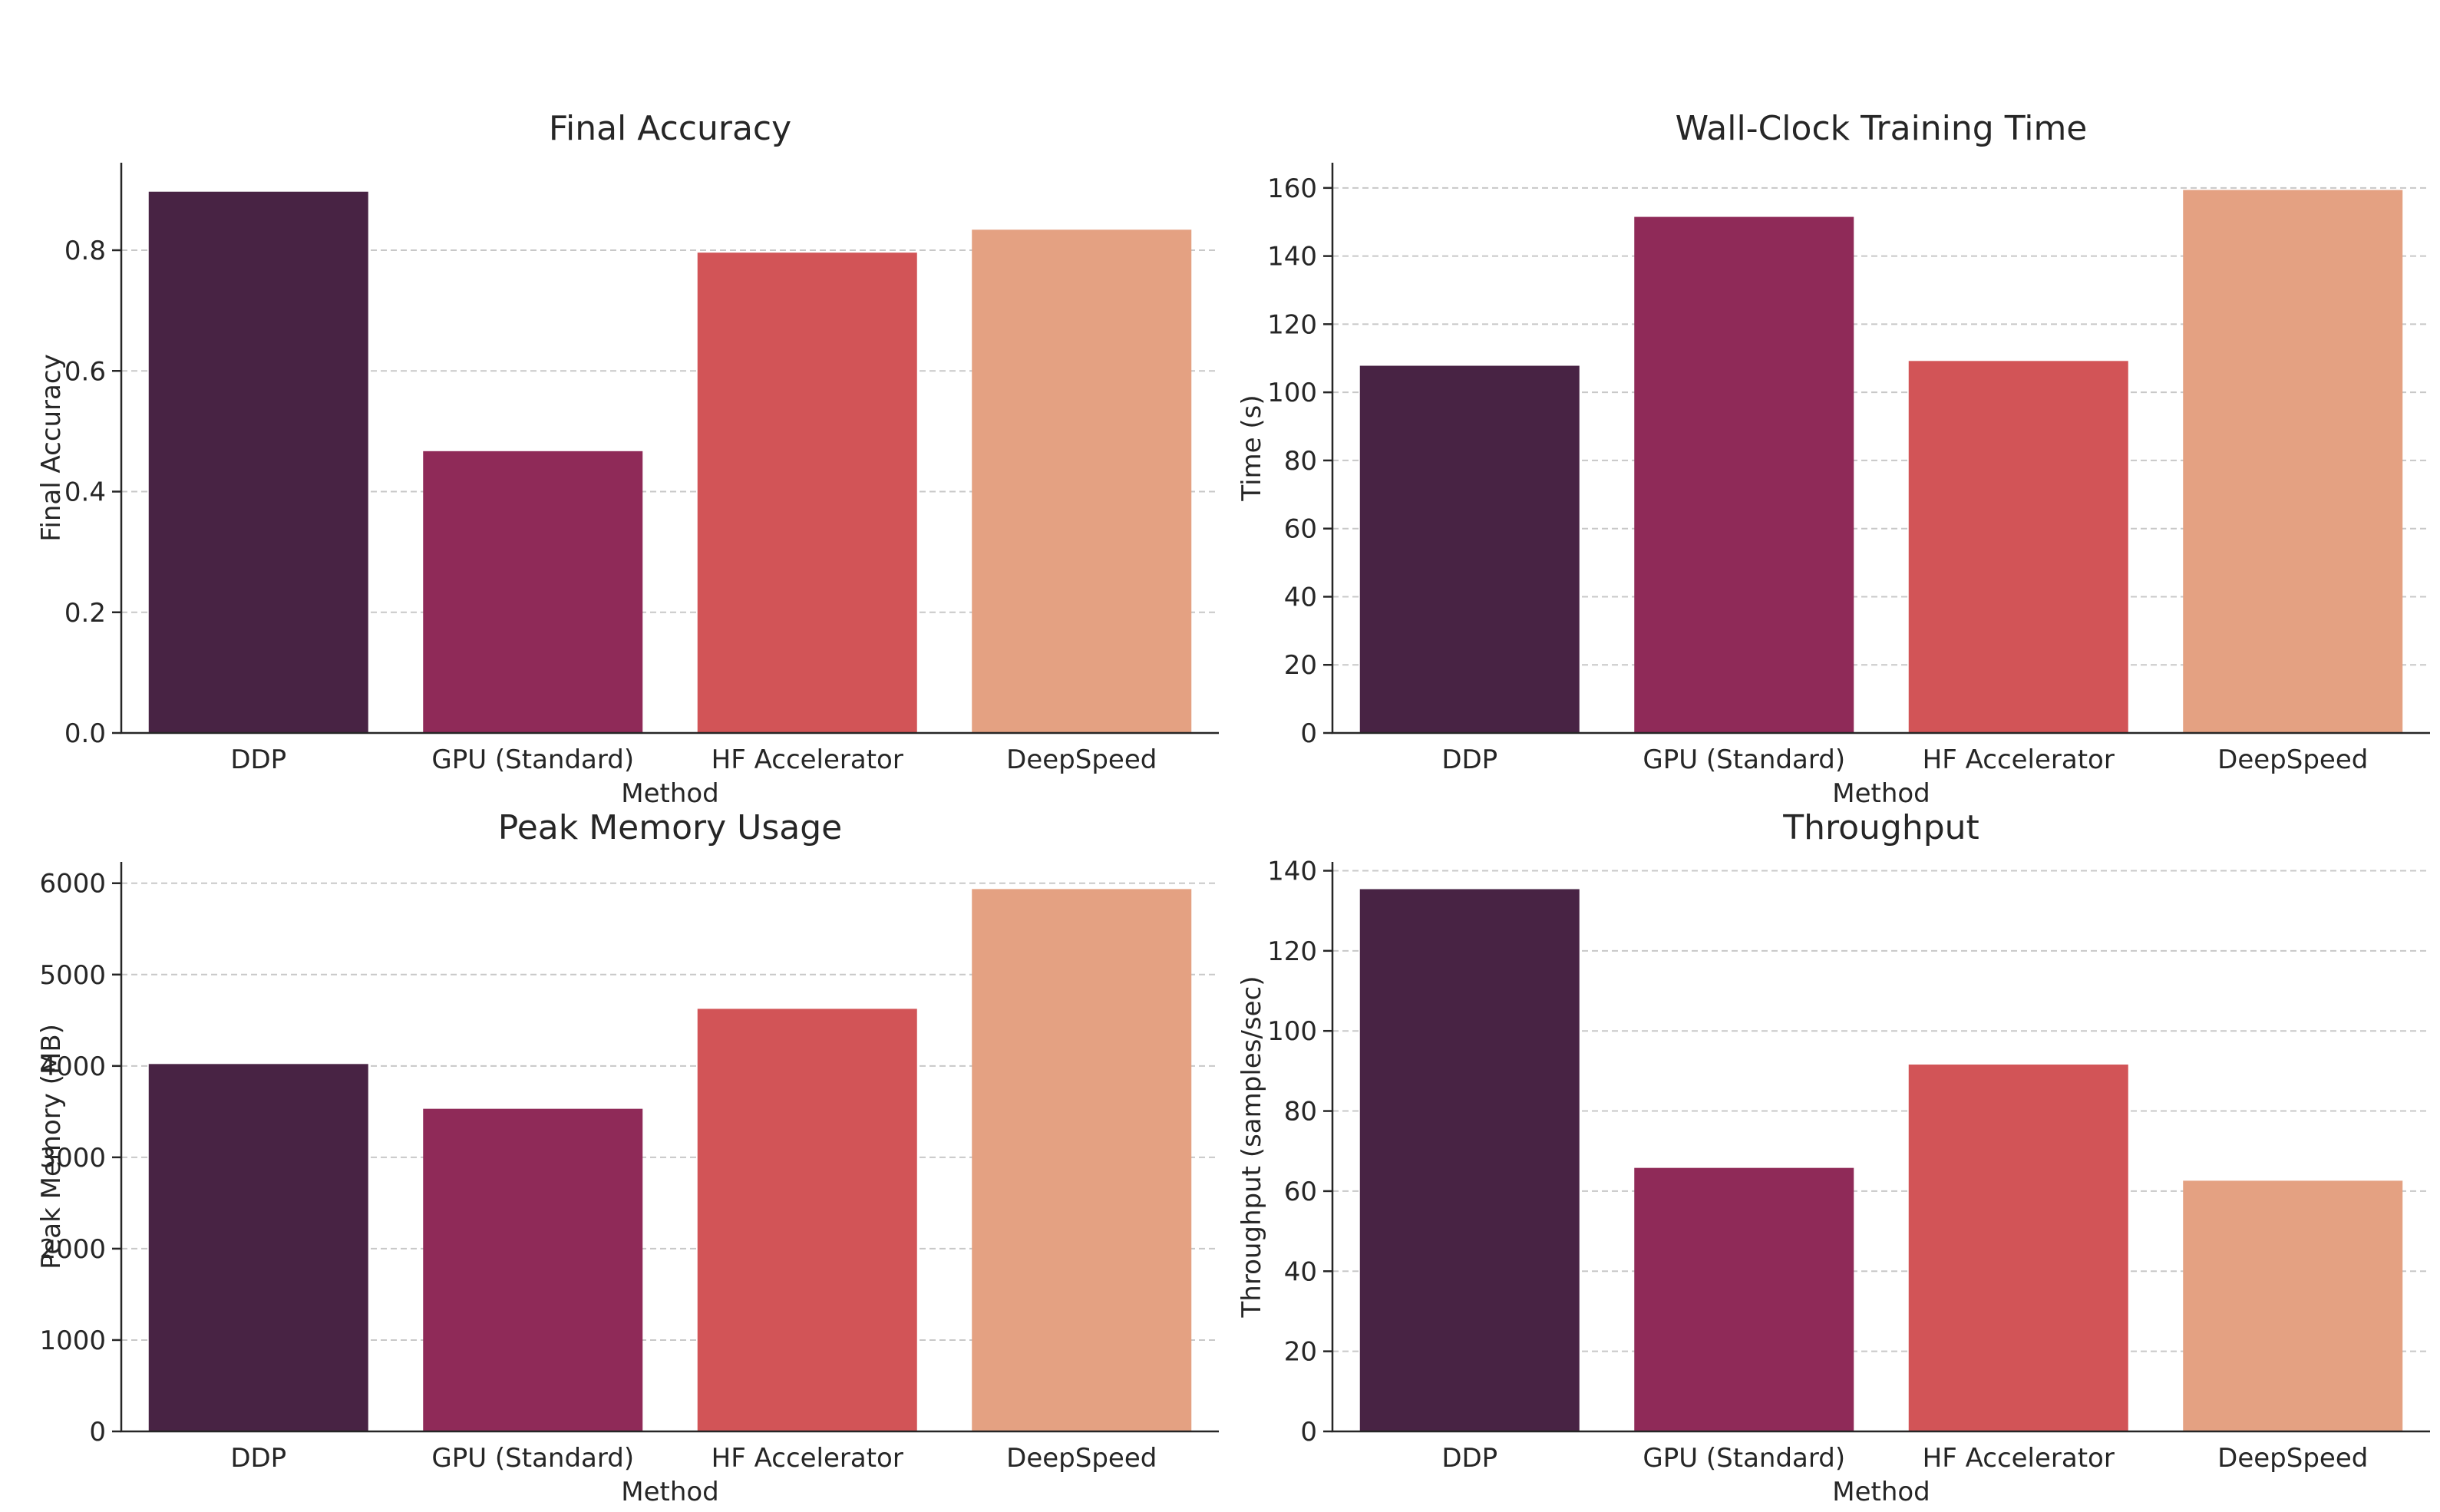  What do you see at coordinates (670, 828) in the screenshot?
I see `chart-title: Peak Memory Usage` at bounding box center [670, 828].